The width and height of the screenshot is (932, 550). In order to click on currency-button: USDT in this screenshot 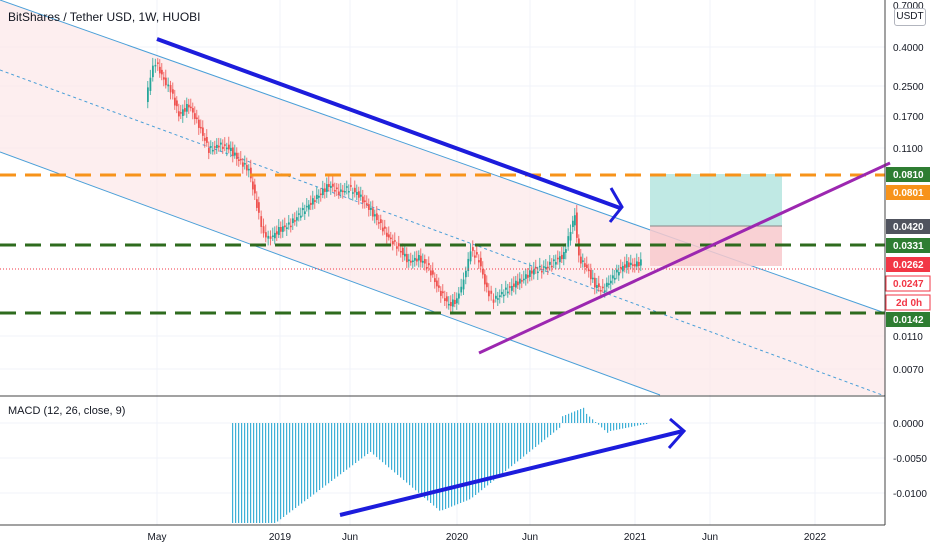, I will do `click(910, 17)`.